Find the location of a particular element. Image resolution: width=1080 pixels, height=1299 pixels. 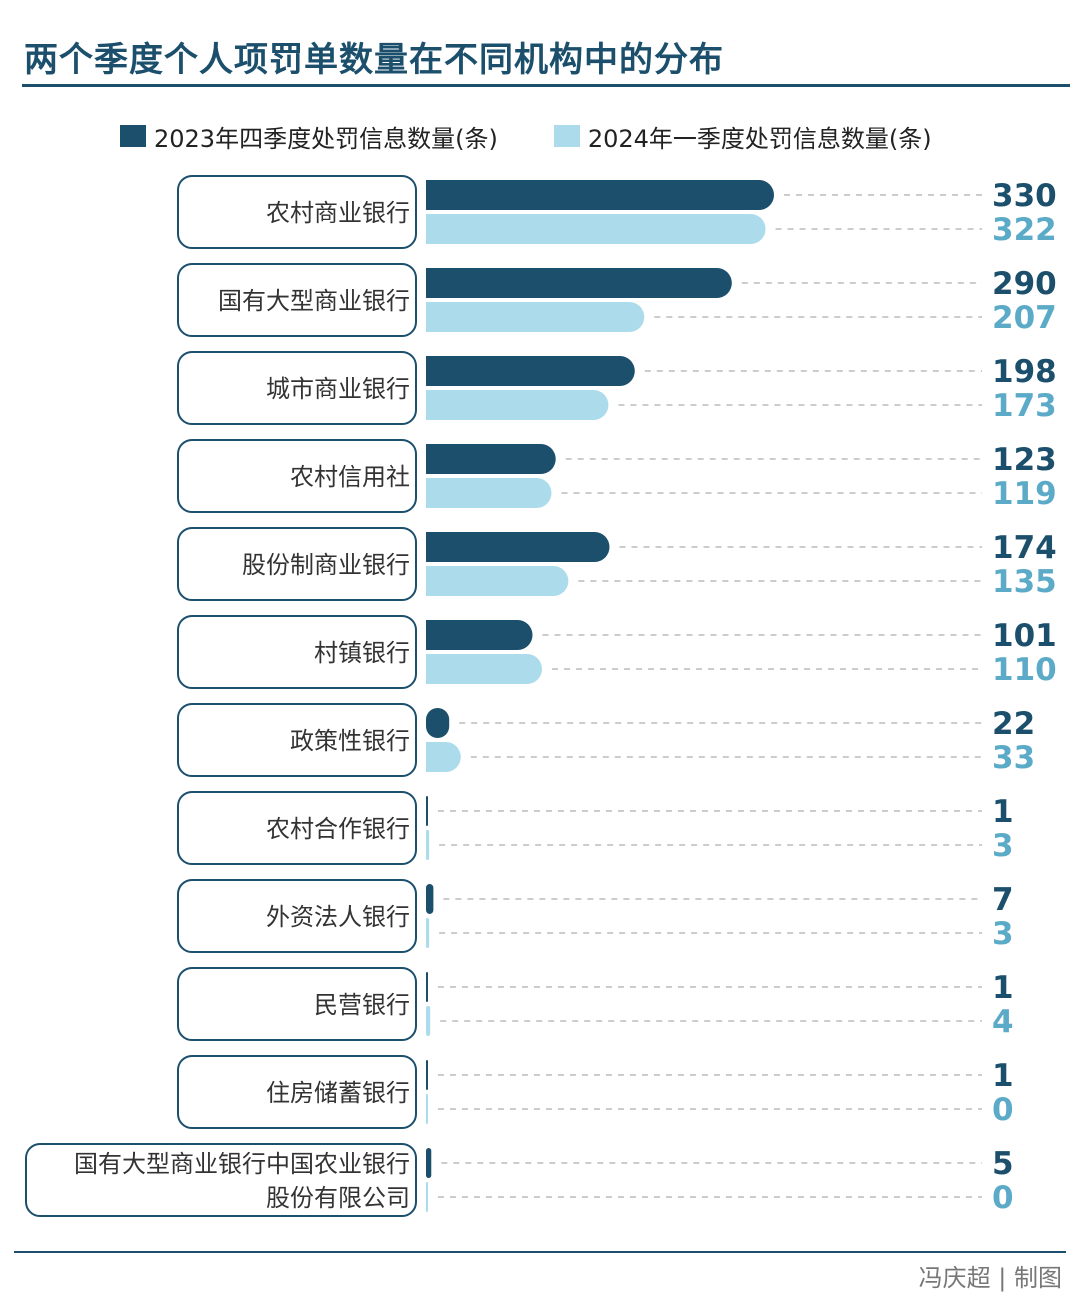

footer-rule is located at coordinates (540, 1252).